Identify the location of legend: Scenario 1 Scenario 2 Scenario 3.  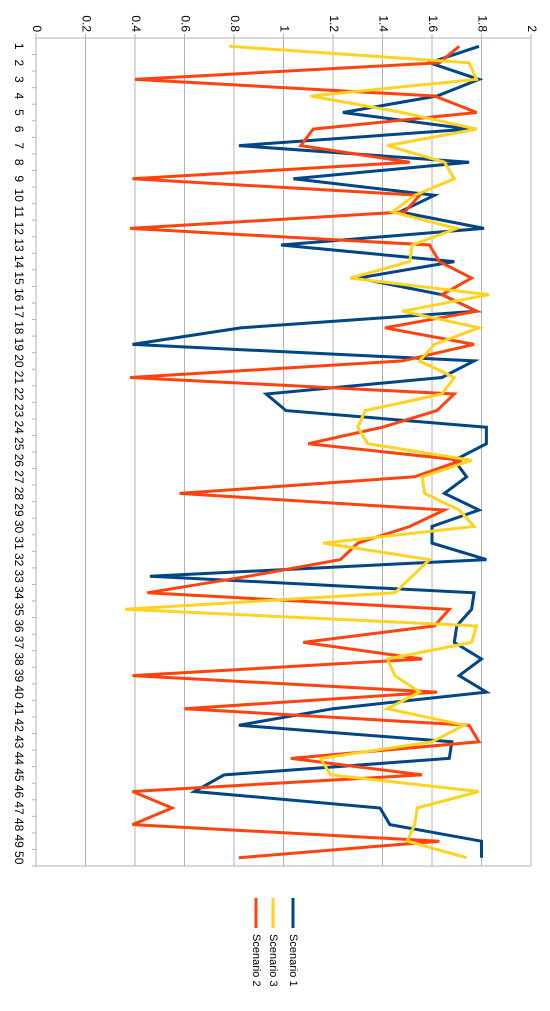
(274, 942).